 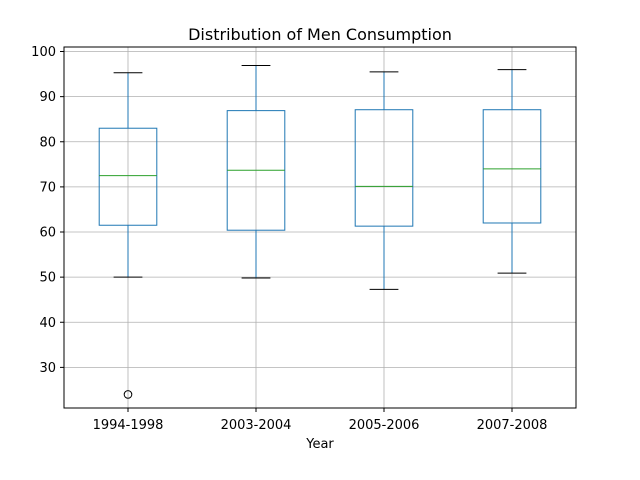 I want to click on x-axis-label: Year, so click(x=319, y=444).